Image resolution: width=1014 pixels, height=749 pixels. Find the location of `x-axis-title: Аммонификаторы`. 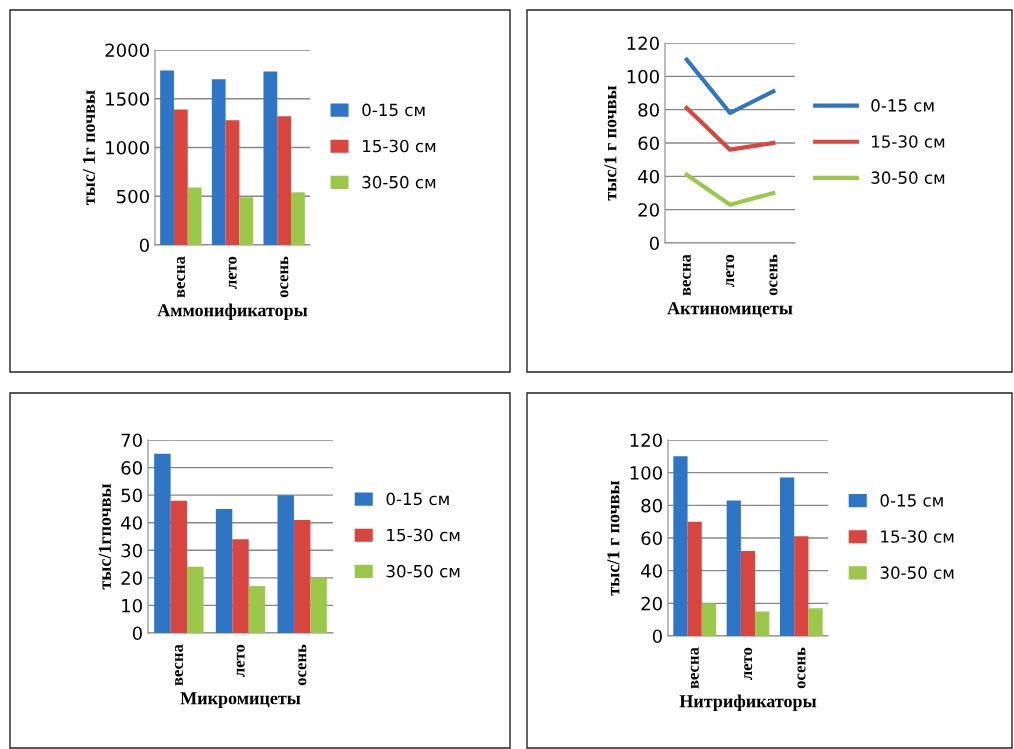

x-axis-title: Аммонификаторы is located at coordinates (232, 311).